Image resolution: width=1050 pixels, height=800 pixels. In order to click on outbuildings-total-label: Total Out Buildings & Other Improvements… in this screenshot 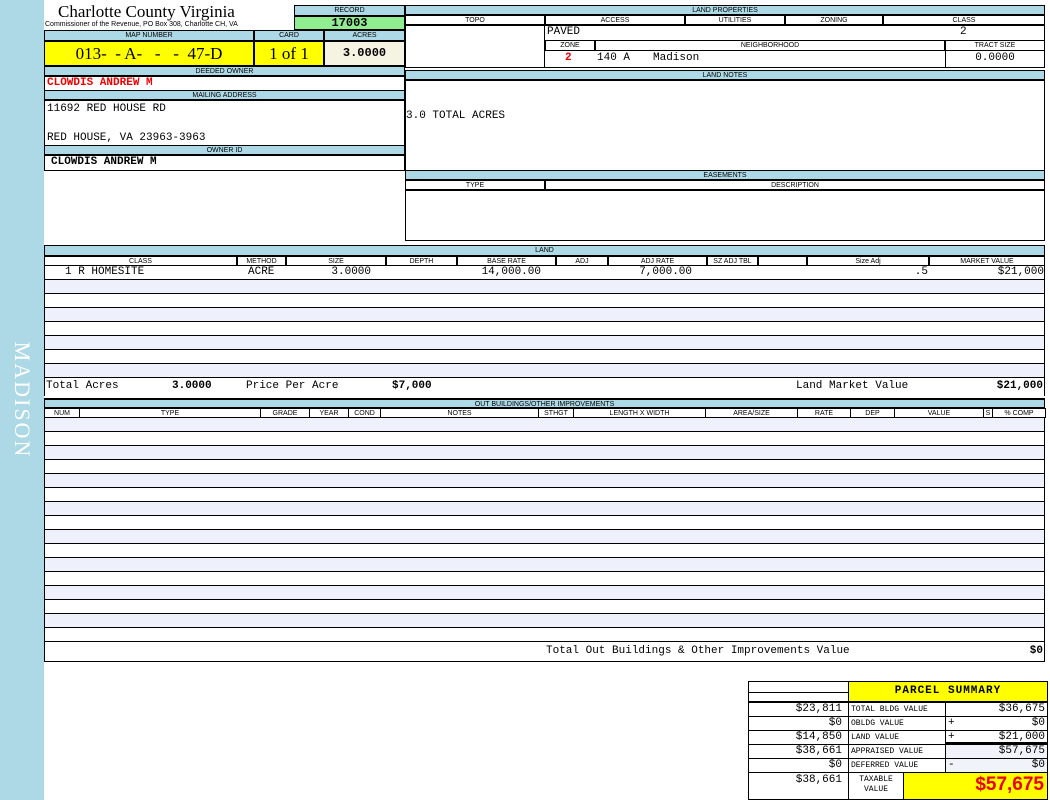, I will do `click(698, 651)`.